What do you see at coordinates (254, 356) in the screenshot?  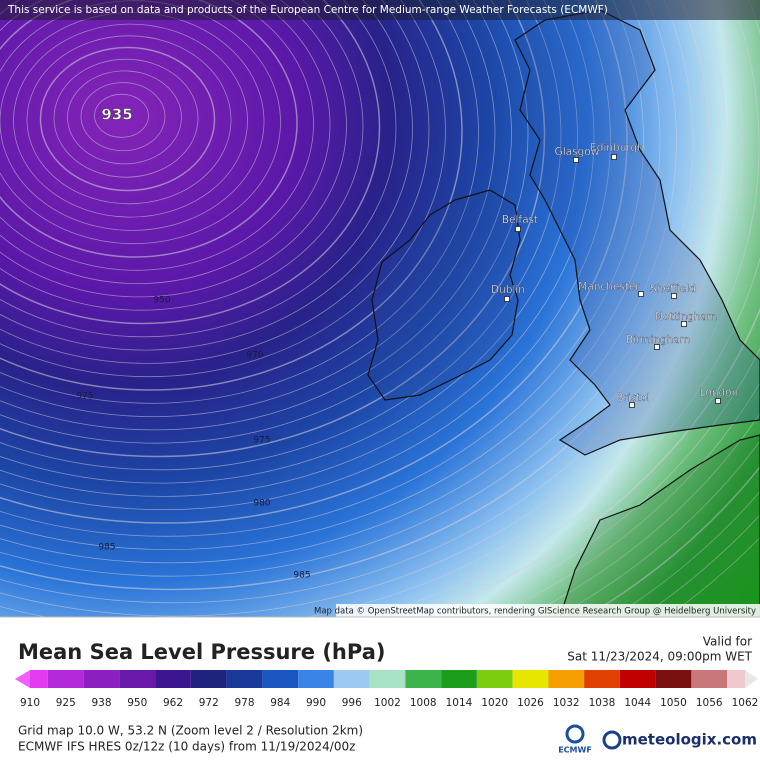 I see `isobar-label: 970` at bounding box center [254, 356].